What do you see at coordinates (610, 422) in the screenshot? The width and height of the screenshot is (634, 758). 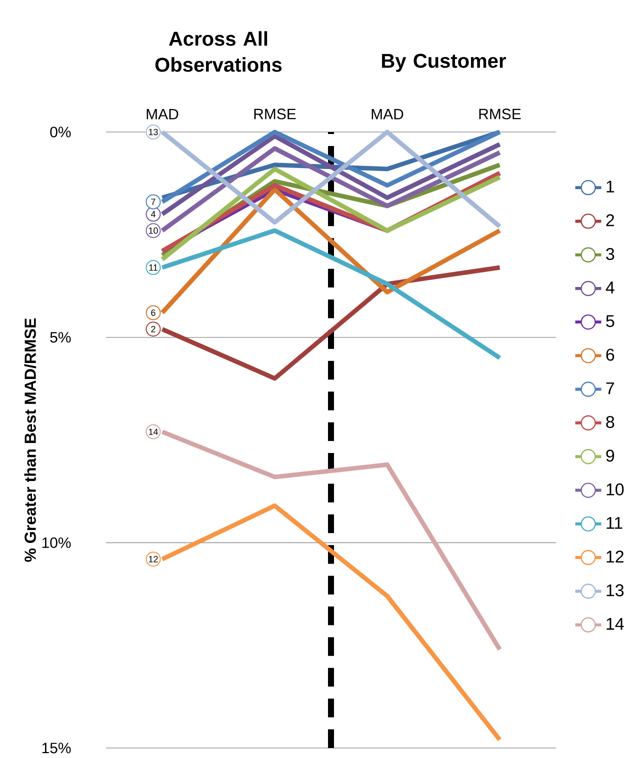 I see `legend-label: 8` at bounding box center [610, 422].